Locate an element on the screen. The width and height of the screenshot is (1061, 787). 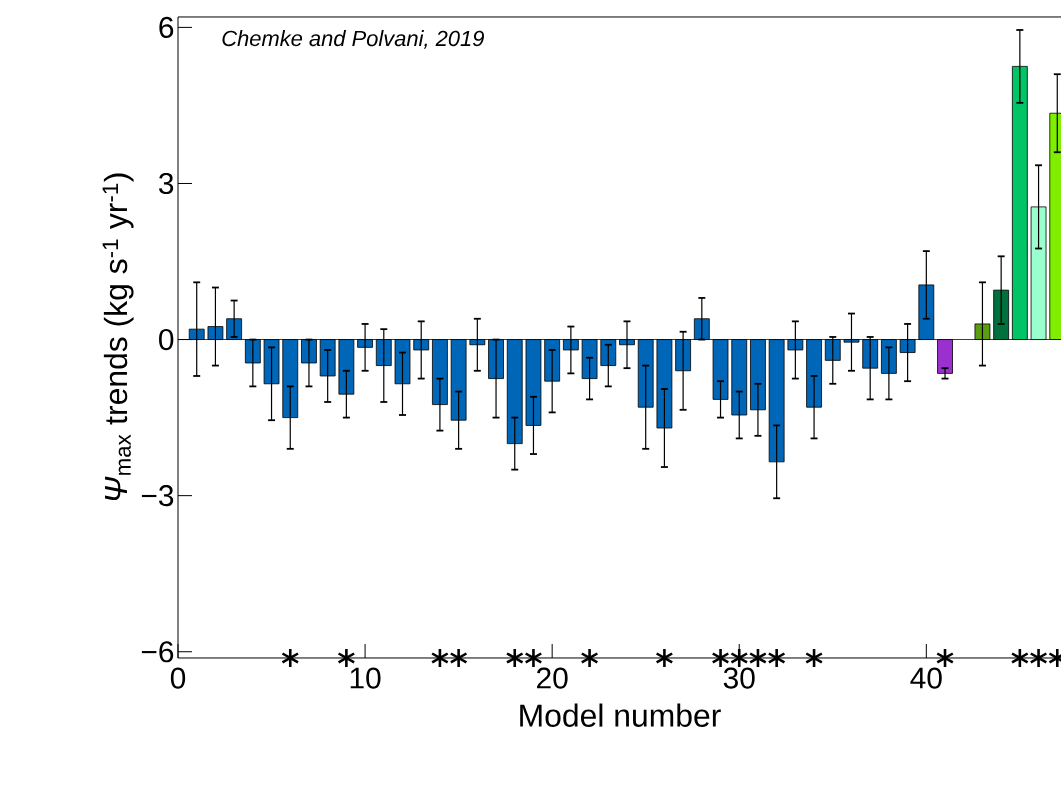
y-tick-label: 6 is located at coordinates (166, 27).